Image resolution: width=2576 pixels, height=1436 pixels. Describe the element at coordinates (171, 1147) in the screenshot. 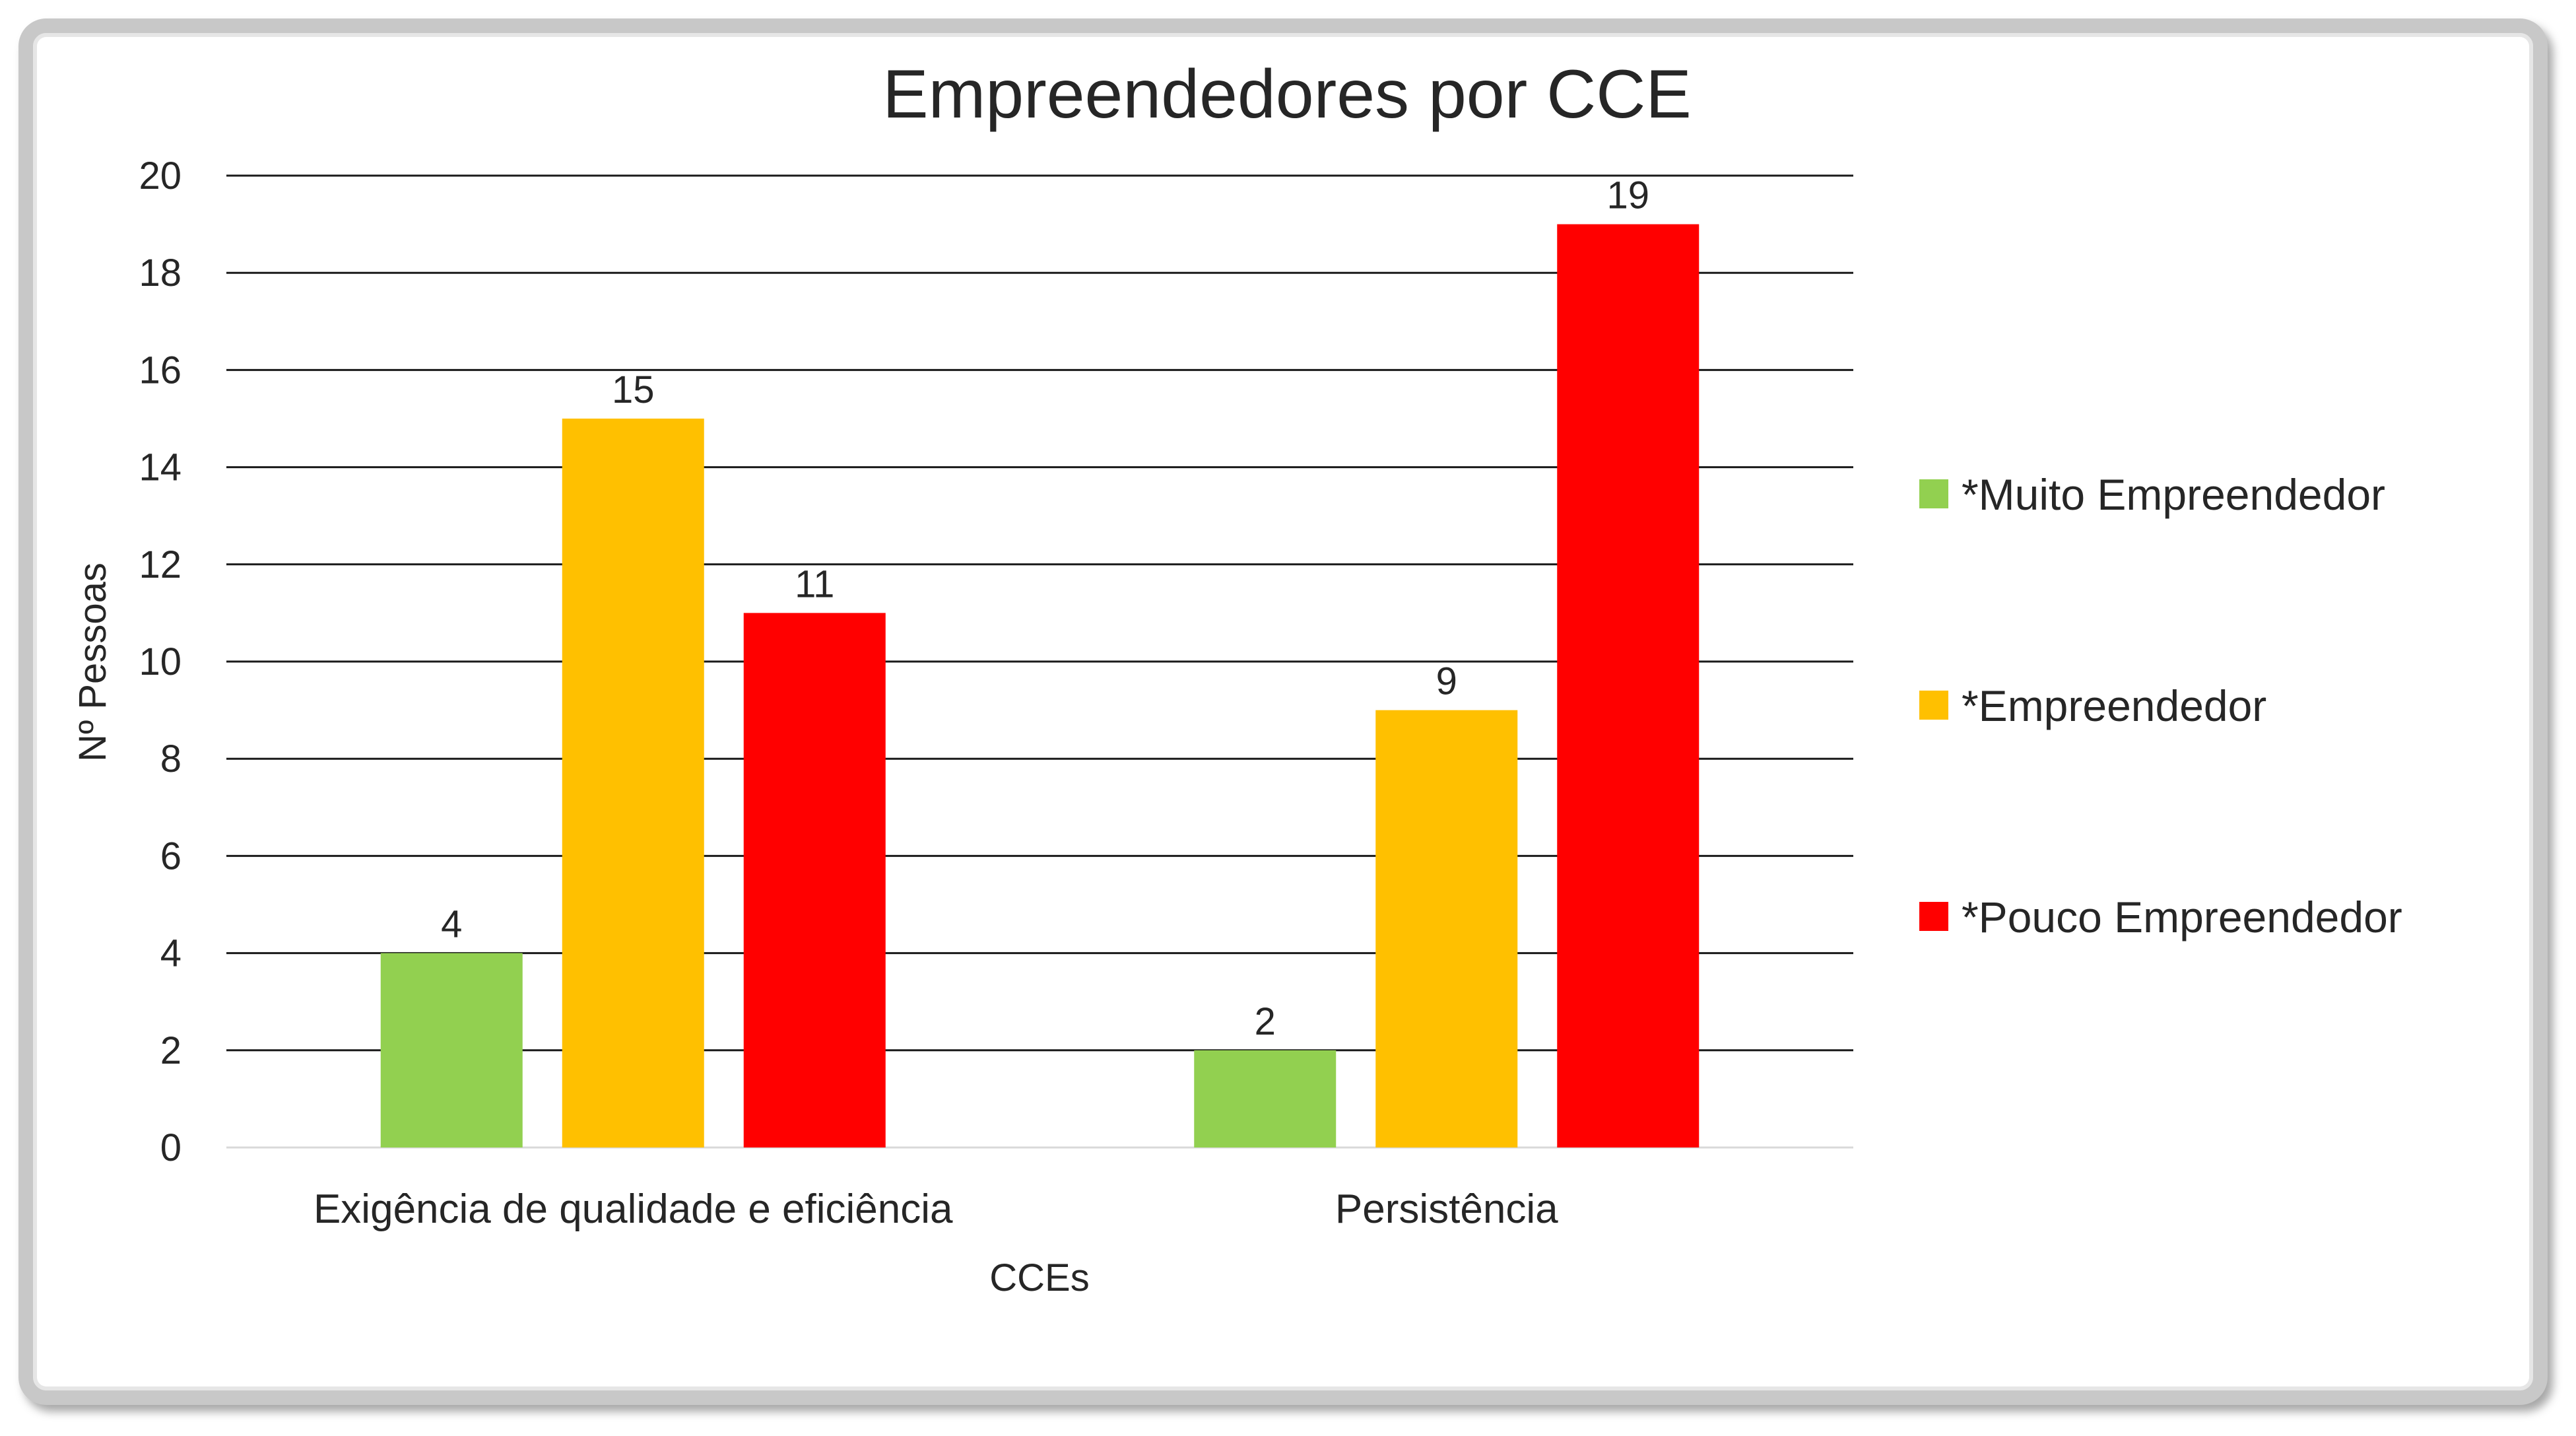

I see `y-tick-label: 0` at that location.